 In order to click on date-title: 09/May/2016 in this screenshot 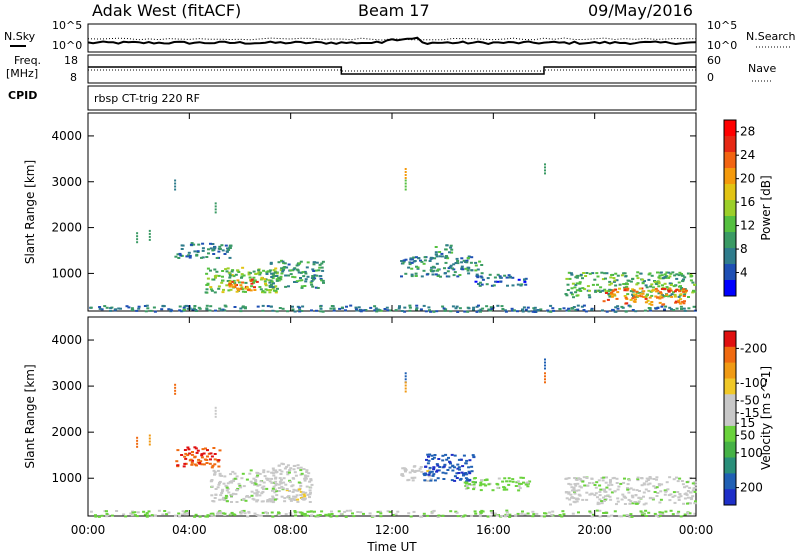, I will do `click(640, 10)`.